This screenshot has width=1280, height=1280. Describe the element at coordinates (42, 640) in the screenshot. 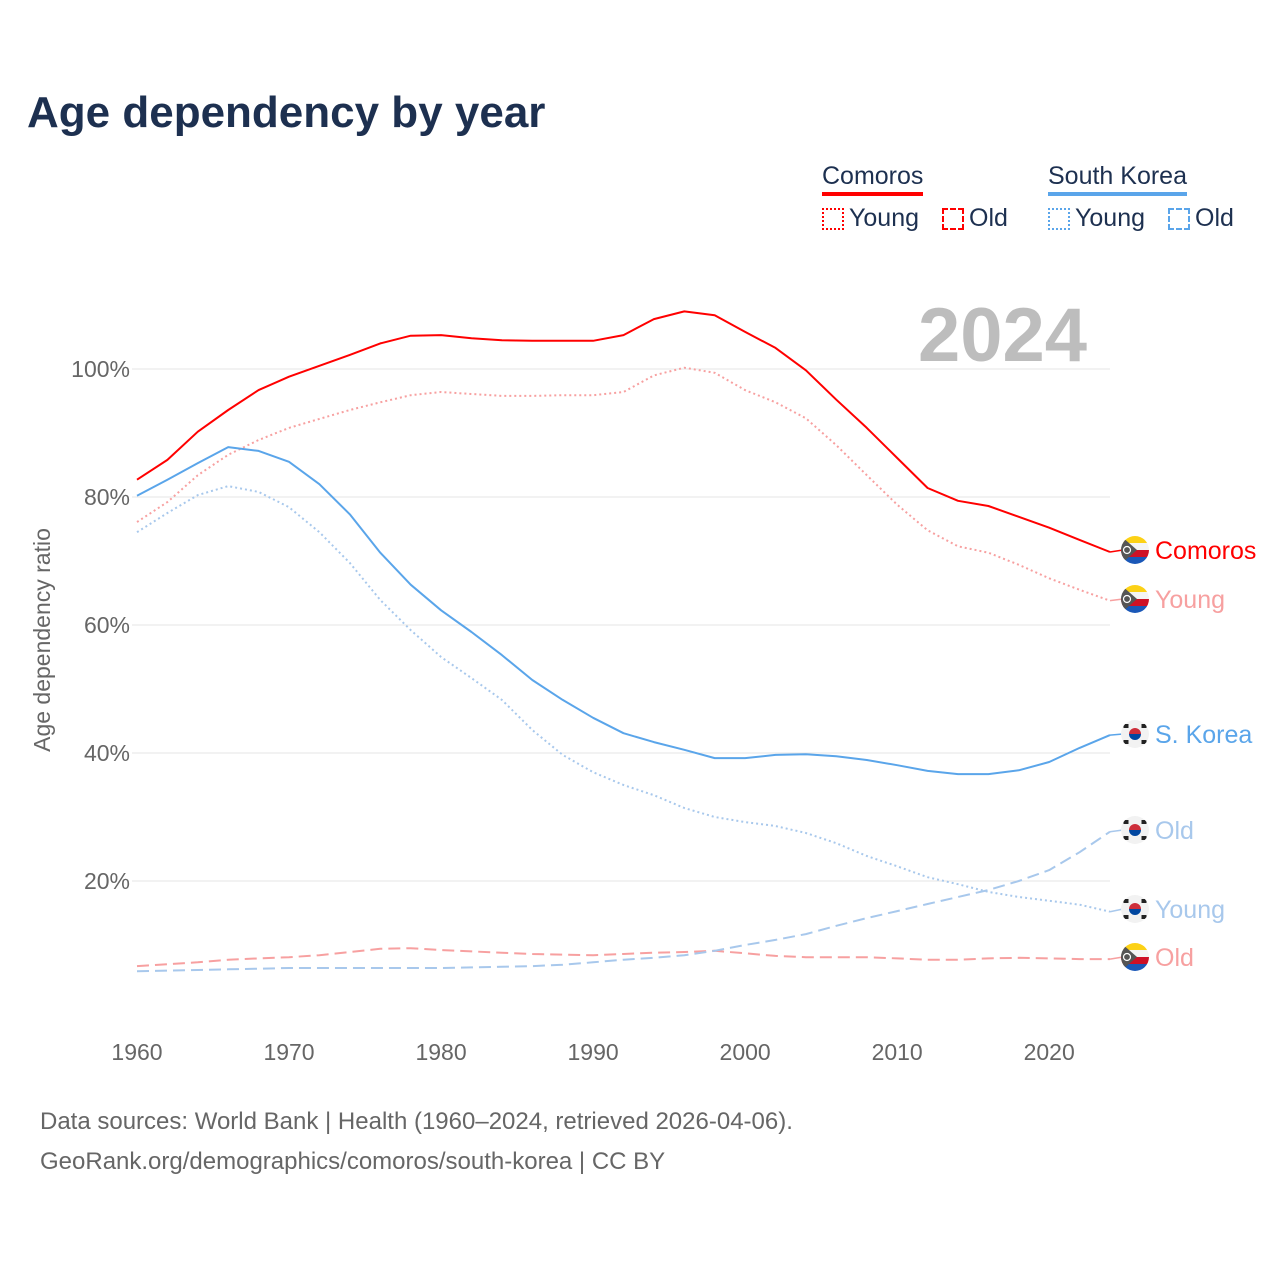

I see `y-axis-label: Age dependency ratio` at that location.